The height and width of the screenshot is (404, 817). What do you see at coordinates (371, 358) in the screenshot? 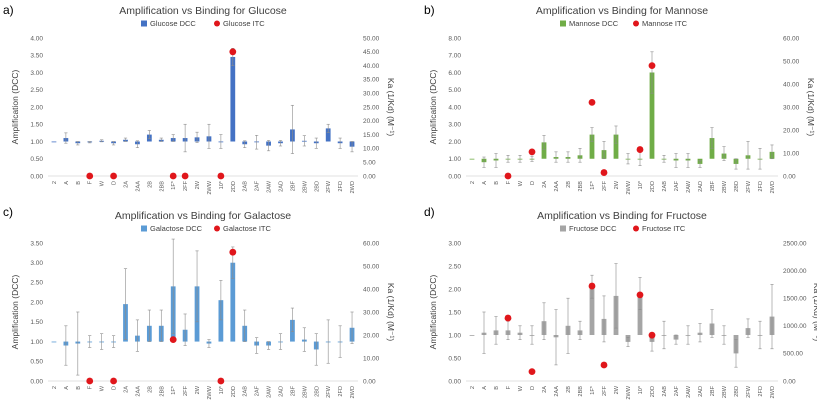
I see `y2-tick-label: 10.00` at bounding box center [371, 358].